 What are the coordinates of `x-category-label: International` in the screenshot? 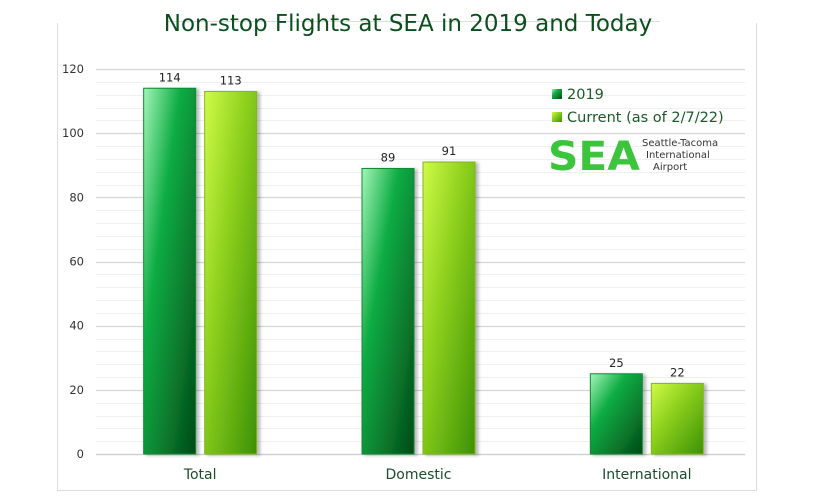 It's located at (646, 475).